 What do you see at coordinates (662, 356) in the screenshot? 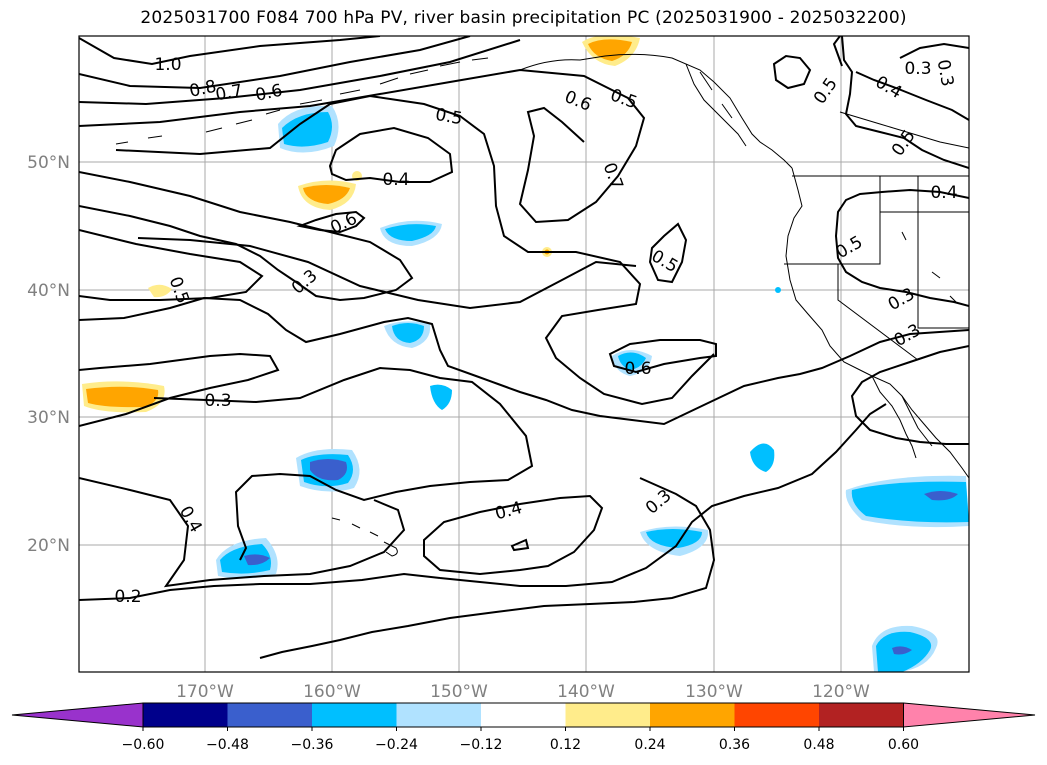
I see `contour-0.6-loop2` at bounding box center [662, 356].